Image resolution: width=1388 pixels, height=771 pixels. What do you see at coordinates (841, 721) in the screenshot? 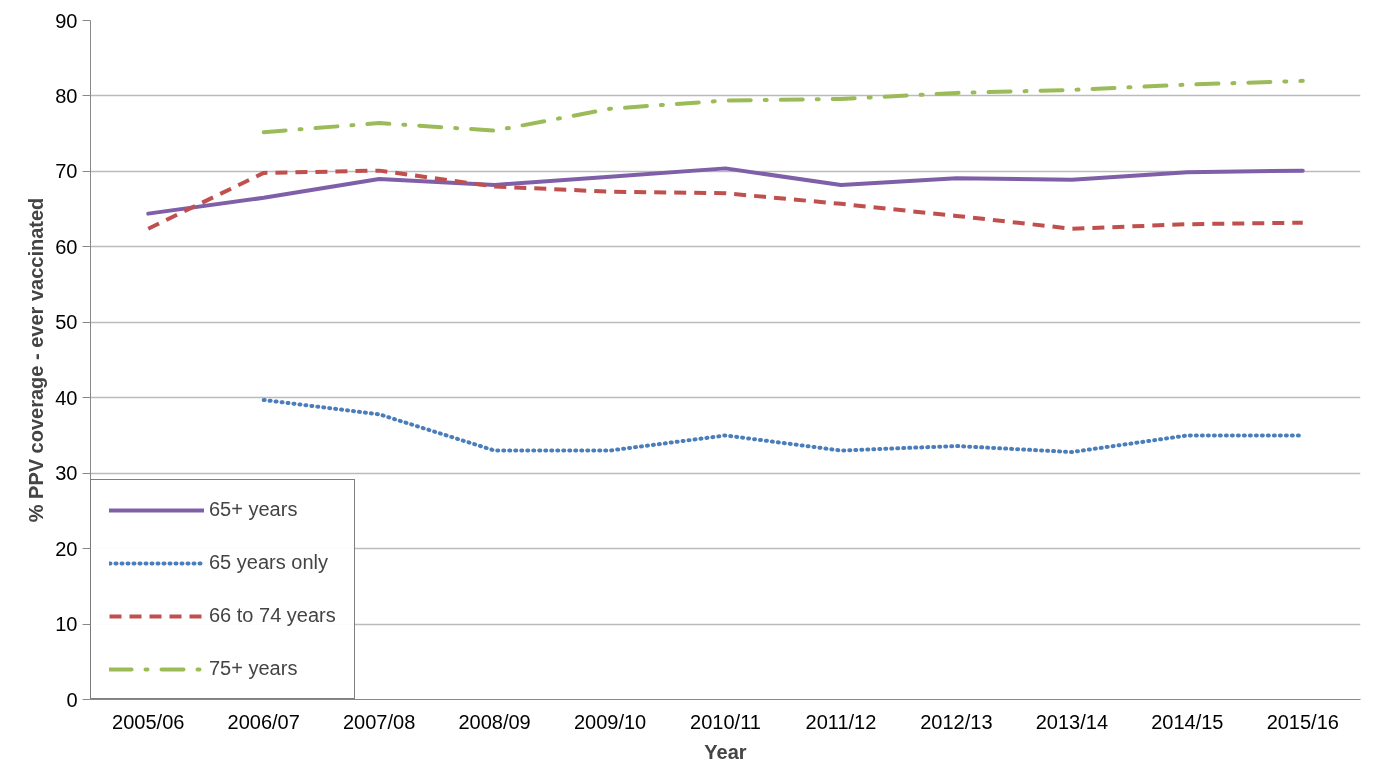
I see `x-tick-label: 2011/12` at bounding box center [841, 721].